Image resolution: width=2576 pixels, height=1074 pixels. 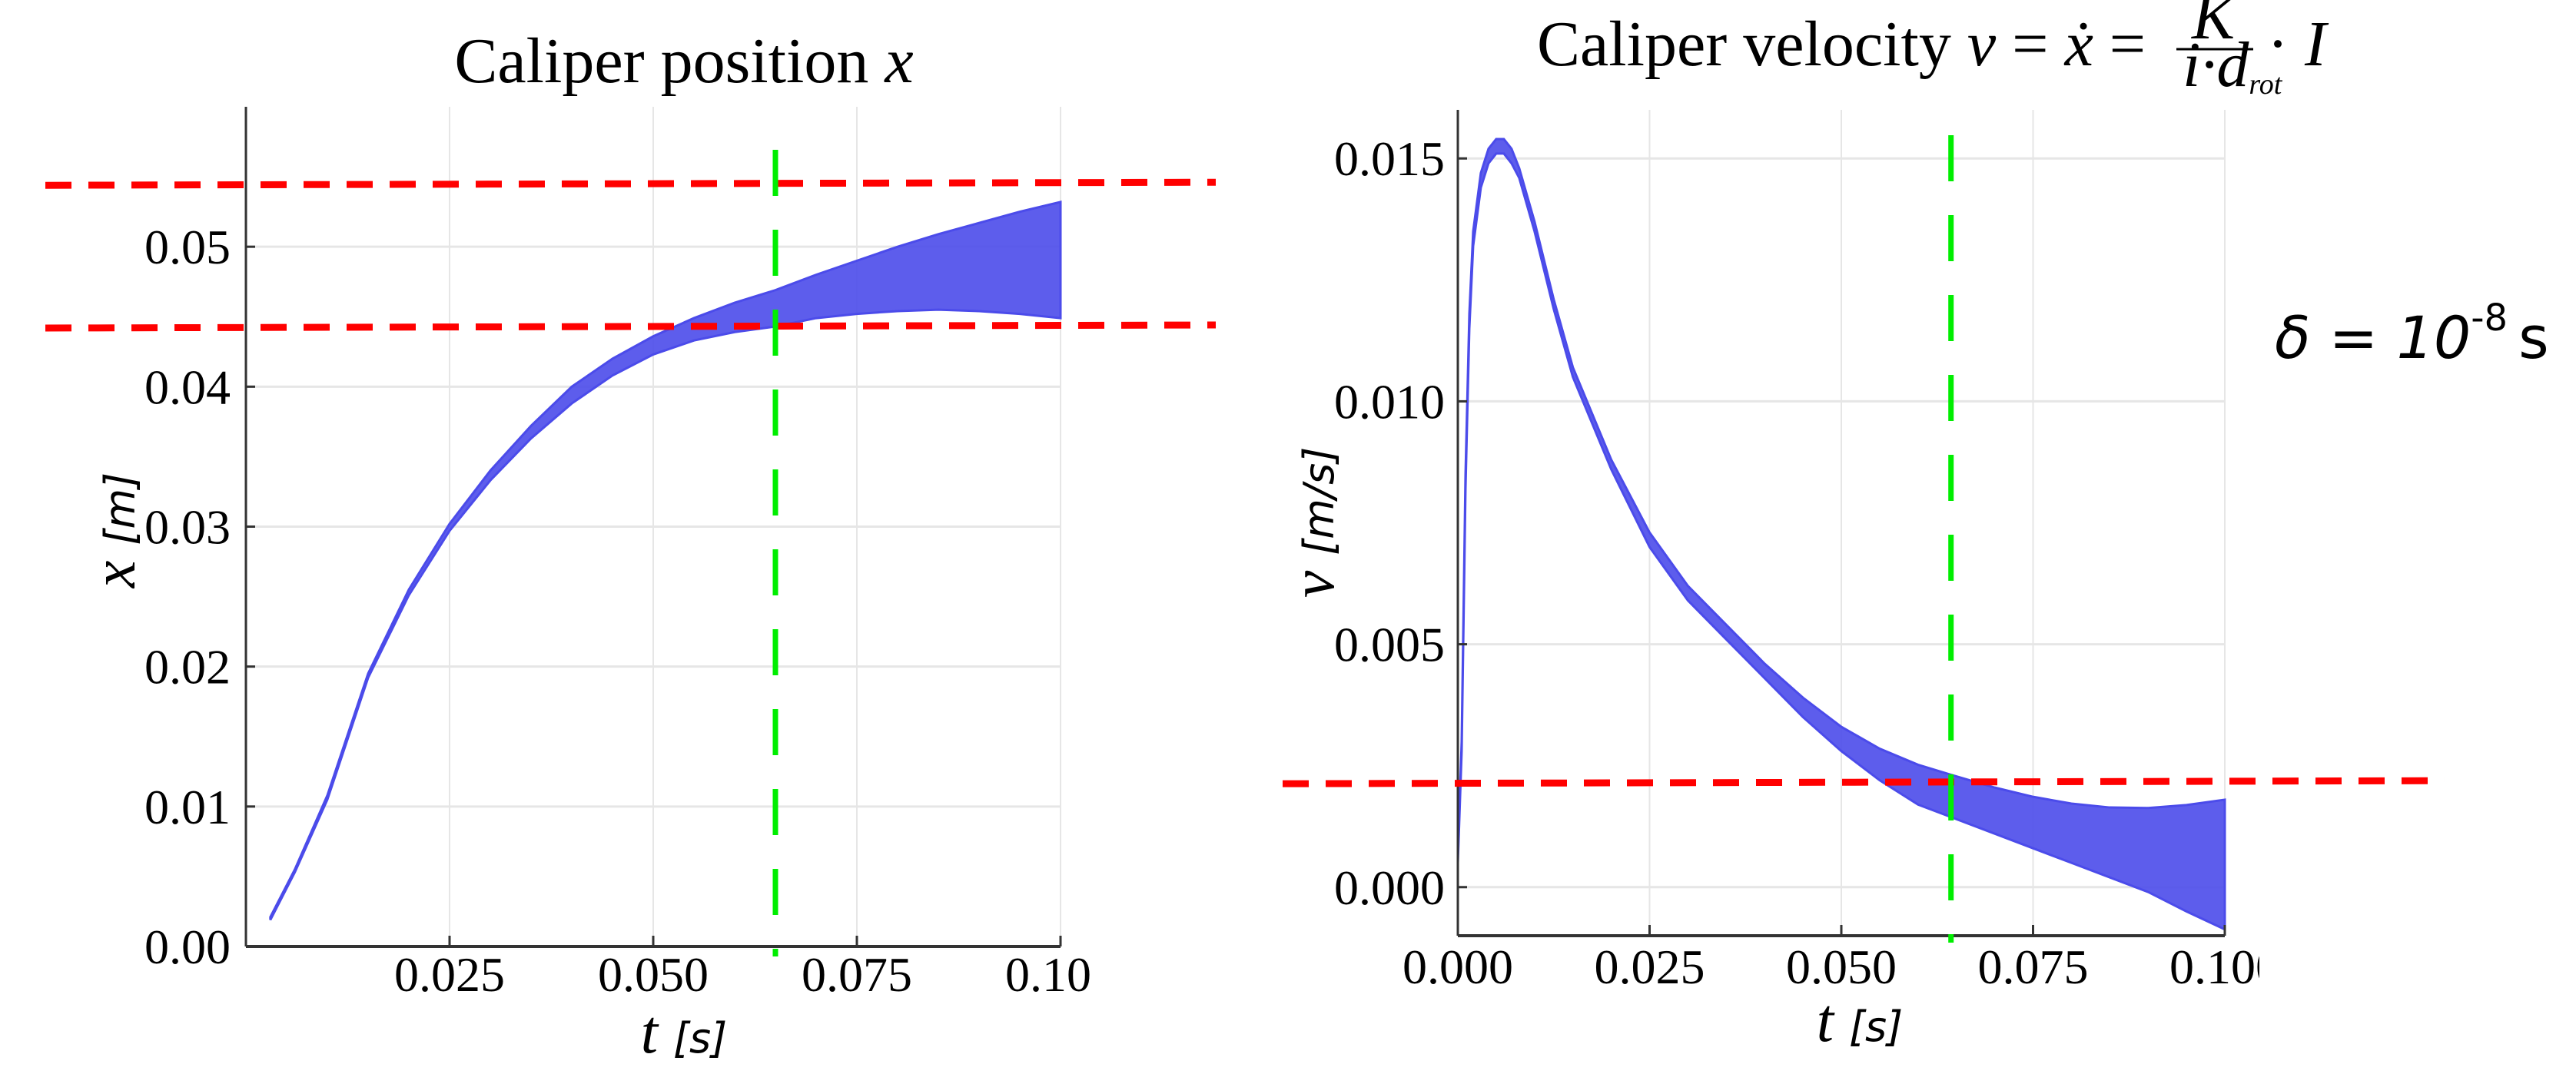 I want to click on velocity-chart-title: Caliper velocity v = ẋ = K i·drot · I, so click(x=1933, y=50).